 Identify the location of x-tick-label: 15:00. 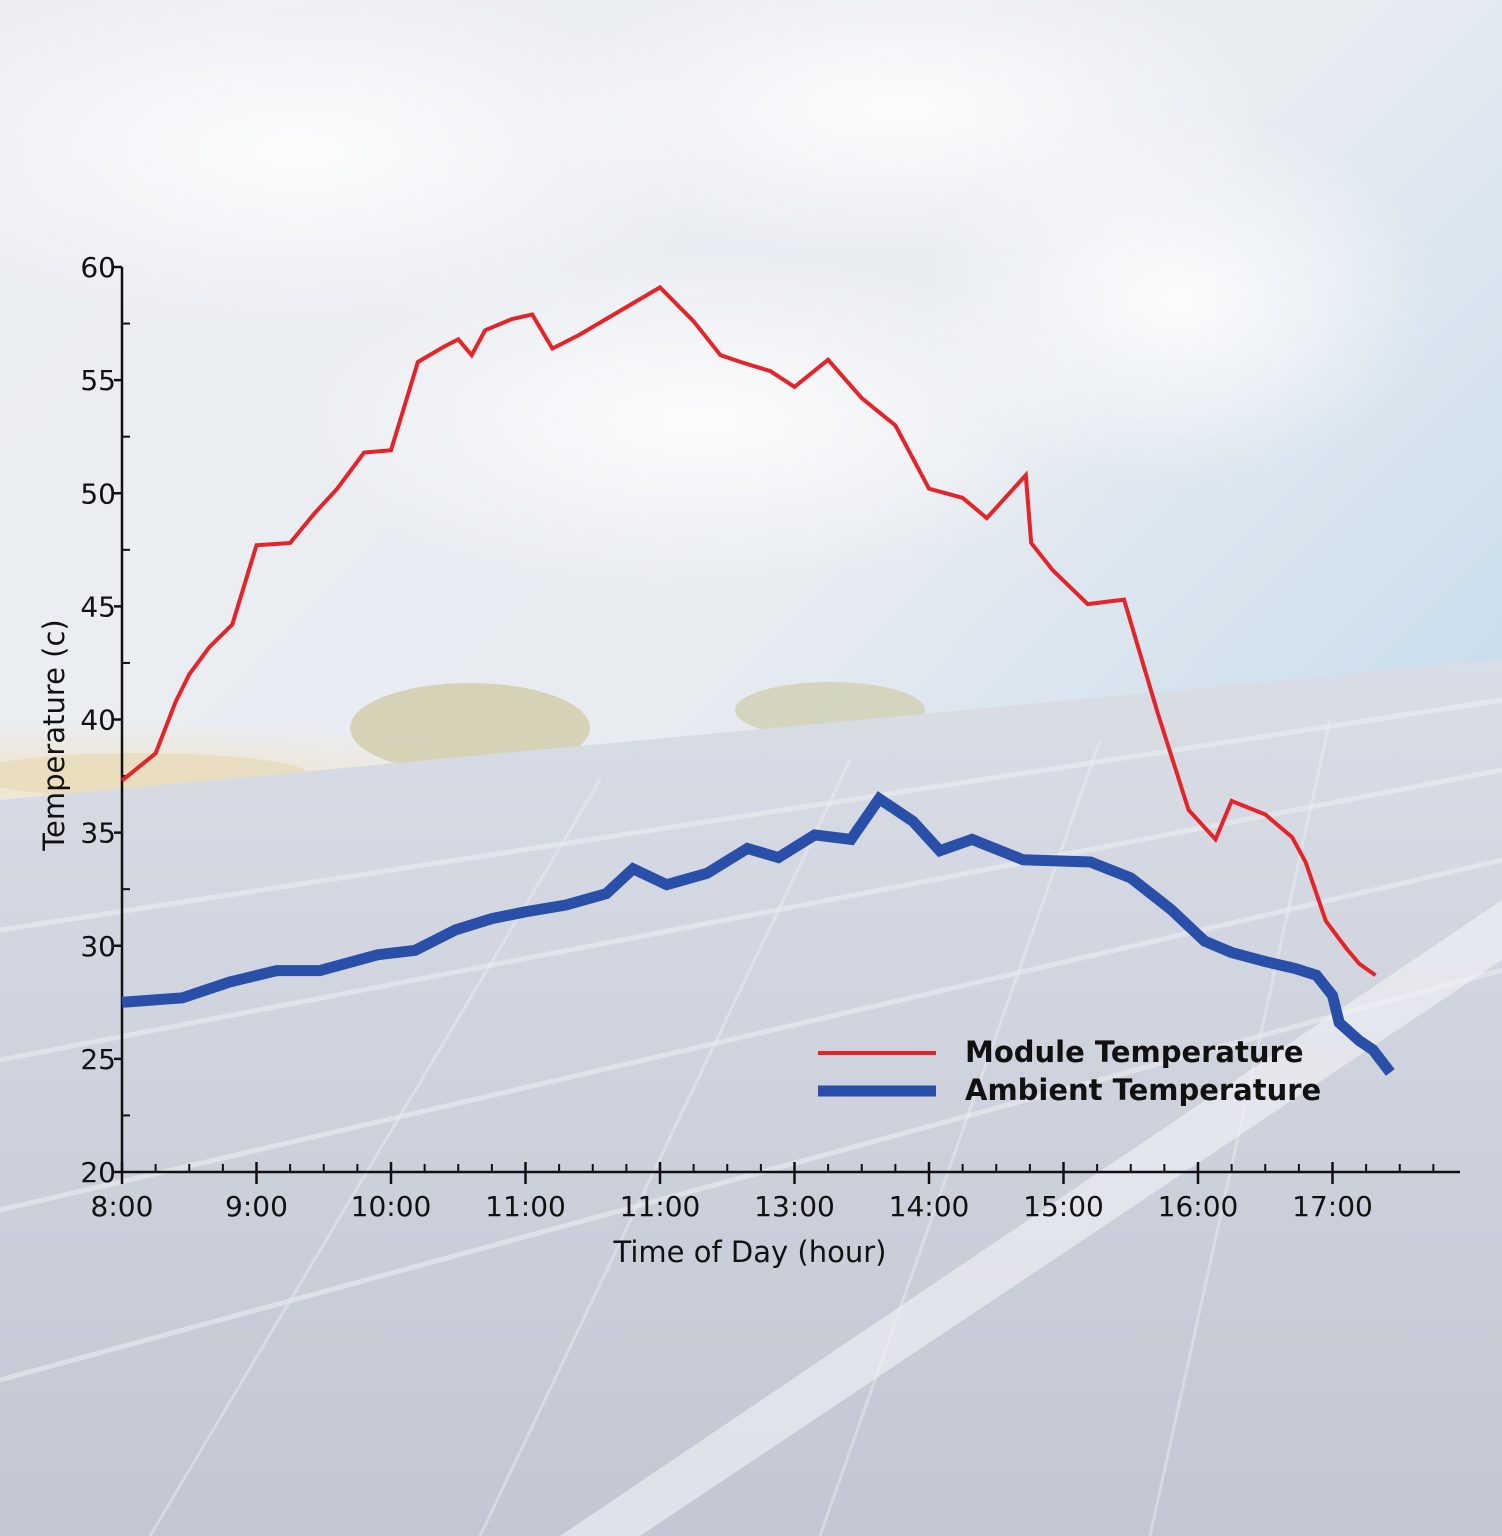
(1063, 1206).